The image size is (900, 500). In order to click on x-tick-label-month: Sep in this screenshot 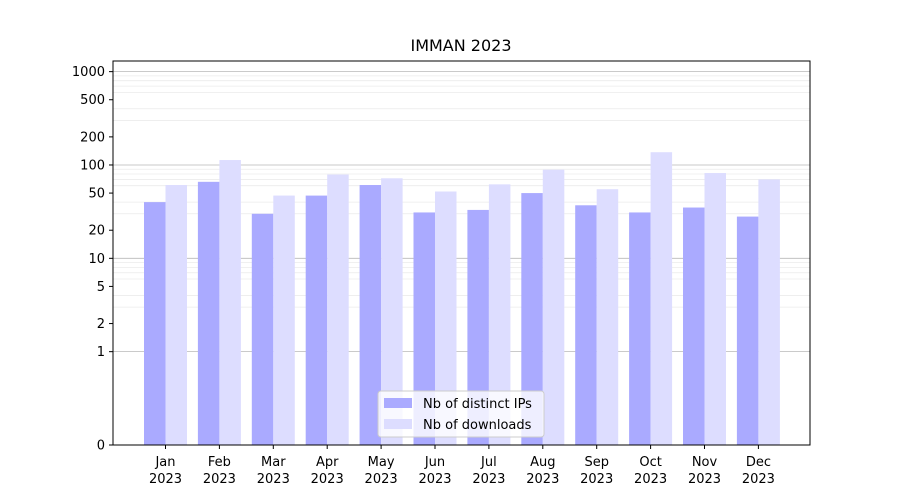, I will do `click(596, 462)`.